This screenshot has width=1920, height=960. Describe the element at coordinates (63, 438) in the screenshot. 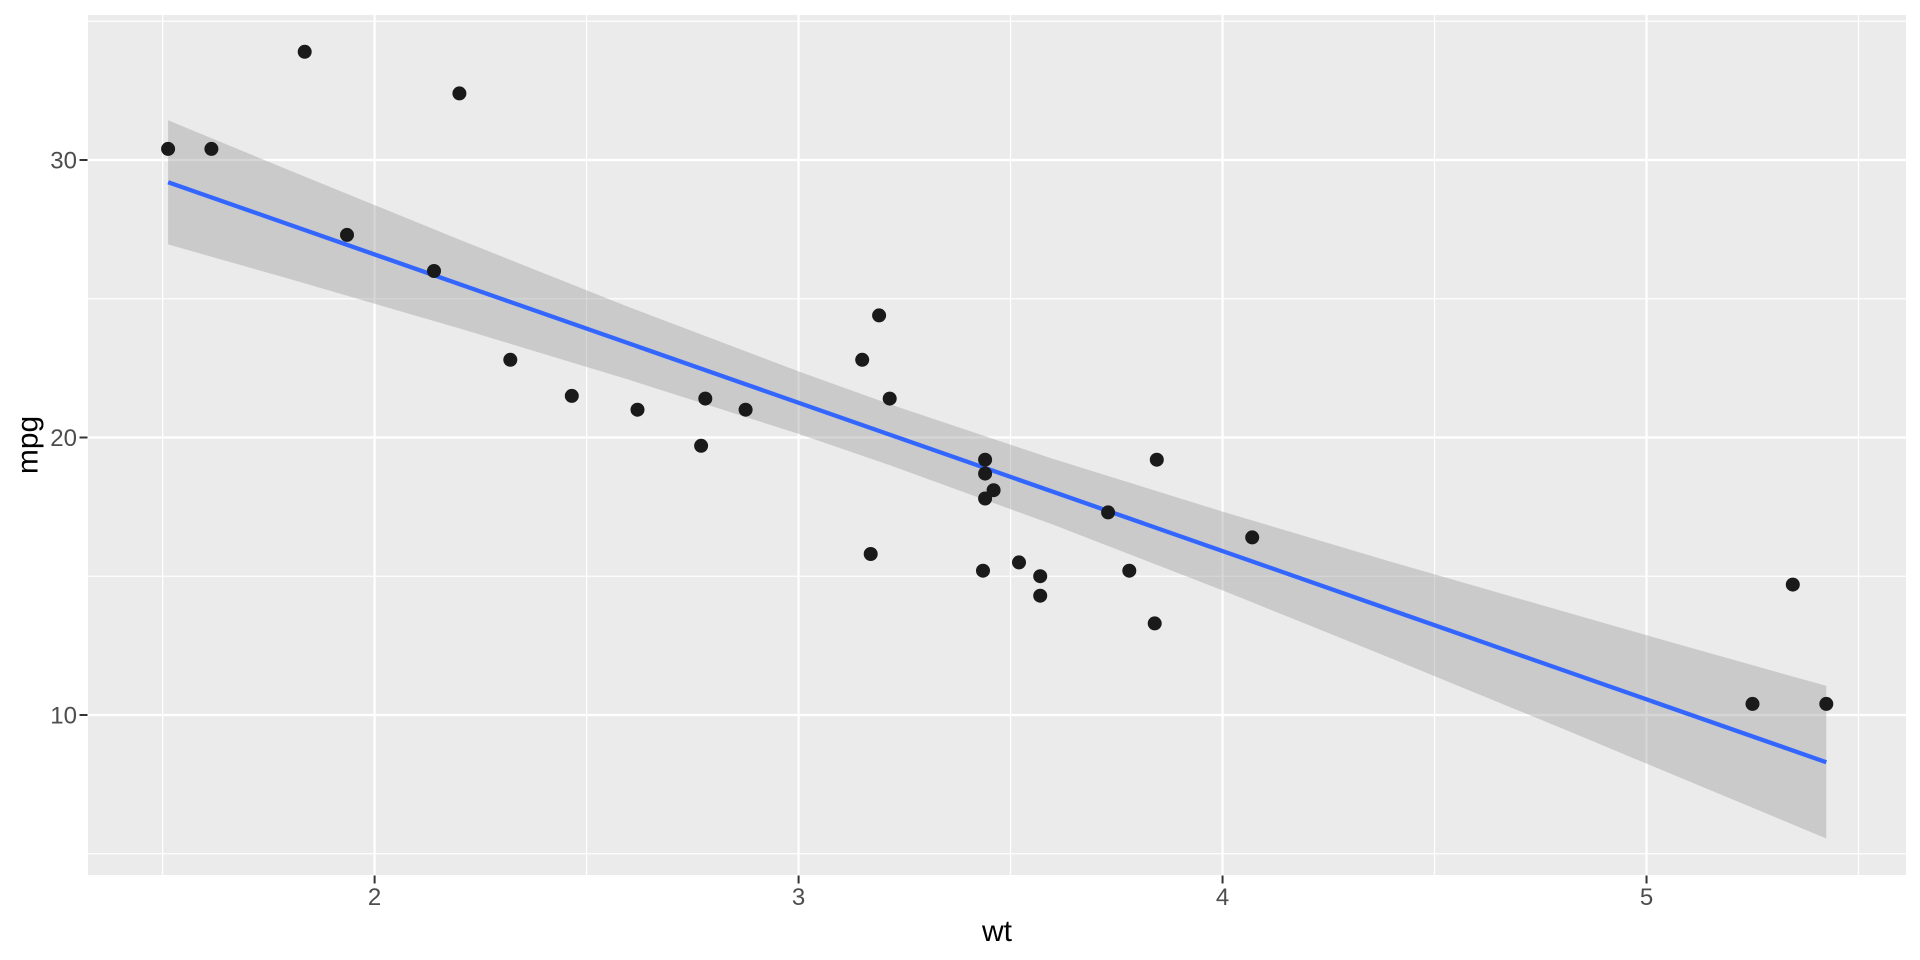

I see `y-tick-label: 20` at that location.